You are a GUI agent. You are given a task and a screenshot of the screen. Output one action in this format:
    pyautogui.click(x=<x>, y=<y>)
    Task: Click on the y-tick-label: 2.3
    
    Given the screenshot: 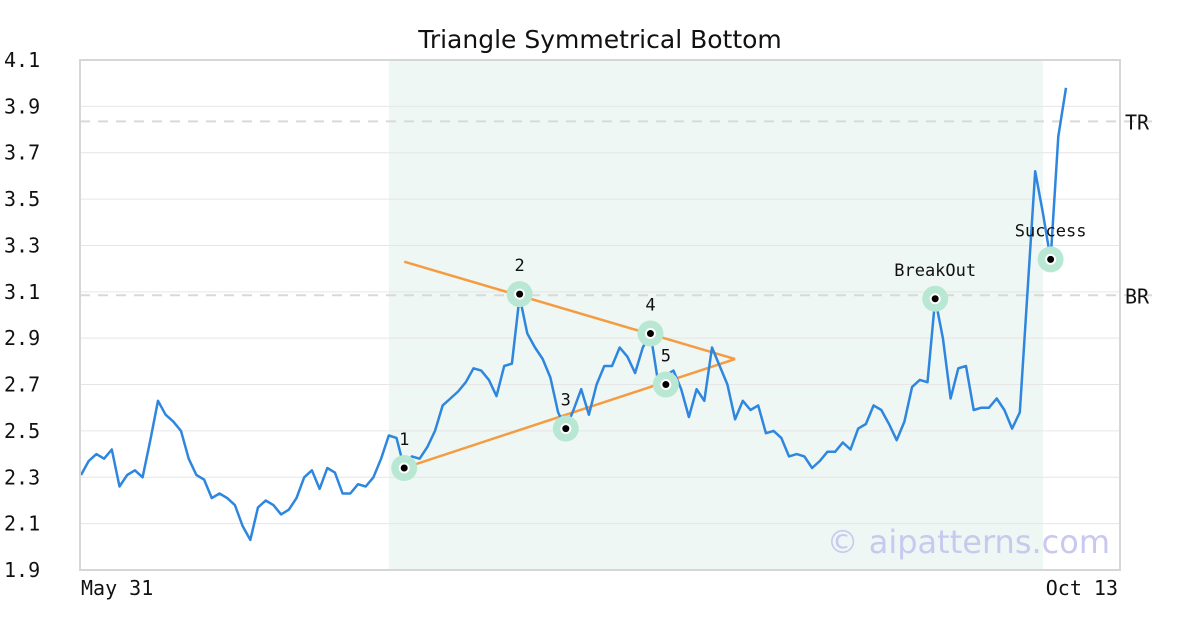 What is the action you would take?
    pyautogui.click(x=22, y=477)
    